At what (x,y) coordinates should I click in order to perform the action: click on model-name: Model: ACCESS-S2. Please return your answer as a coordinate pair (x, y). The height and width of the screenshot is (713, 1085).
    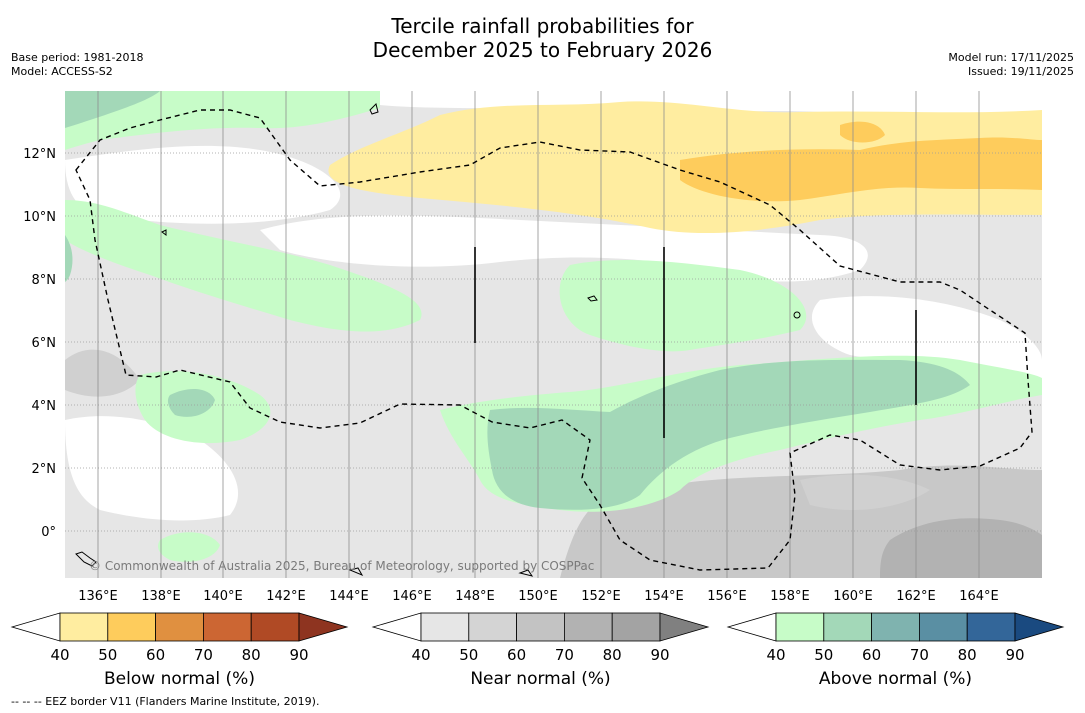
    Looking at the image, I should click on (62, 71).